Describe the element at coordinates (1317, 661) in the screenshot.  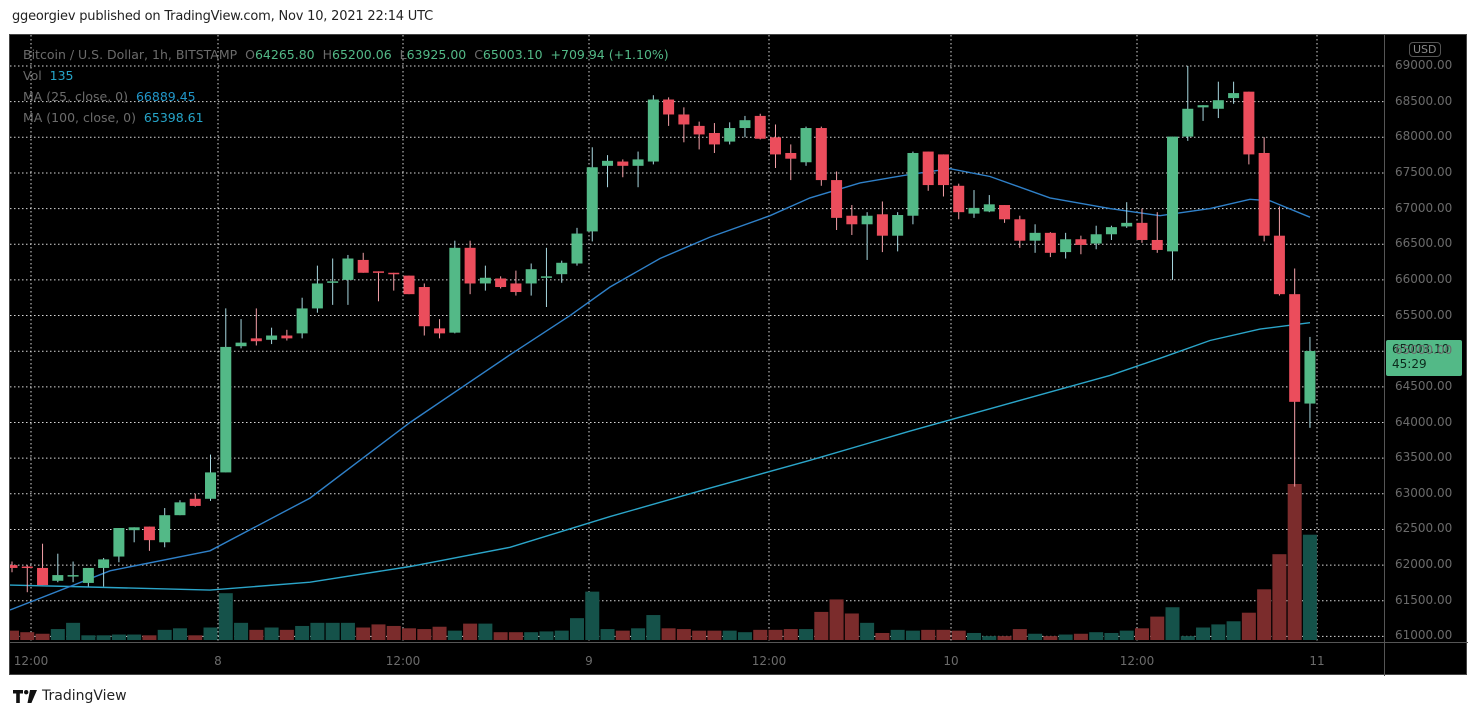
I see `time-tick: 11` at that location.